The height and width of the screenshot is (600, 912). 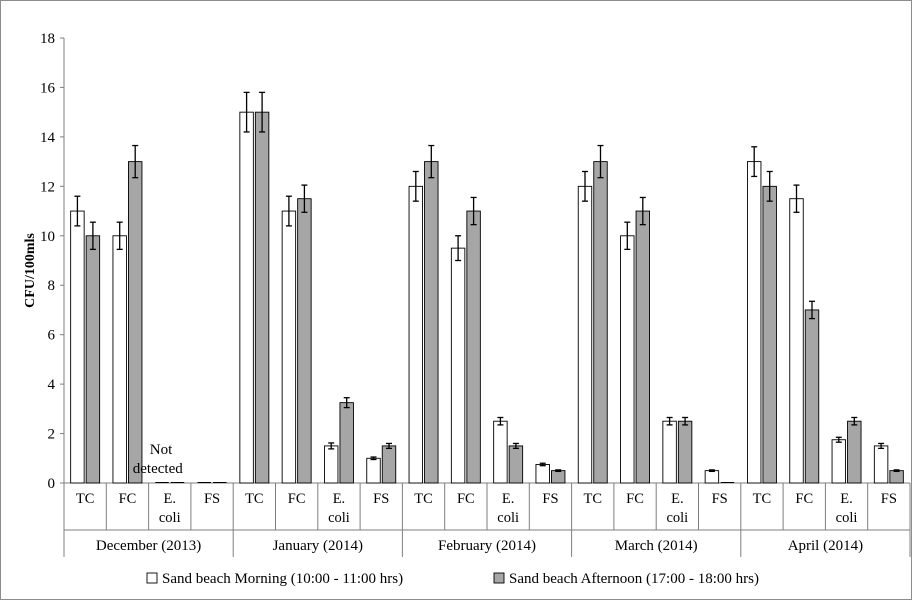 I want to click on legend-label-0: Sand beach Morning (10:00 - 11:00 hrs), so click(x=282, y=579).